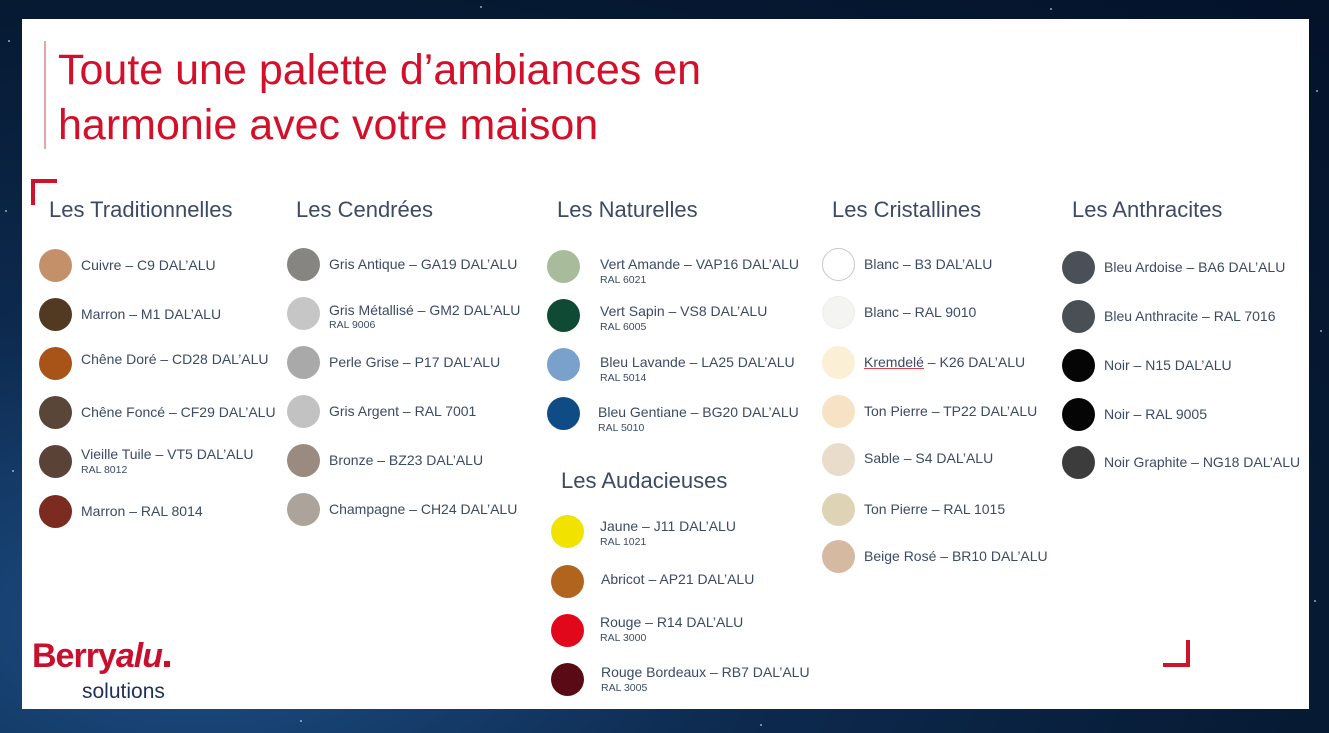 The image size is (1329, 733). What do you see at coordinates (141, 209) in the screenshot?
I see `heading-traditionnelles: Les Traditionnelles` at bounding box center [141, 209].